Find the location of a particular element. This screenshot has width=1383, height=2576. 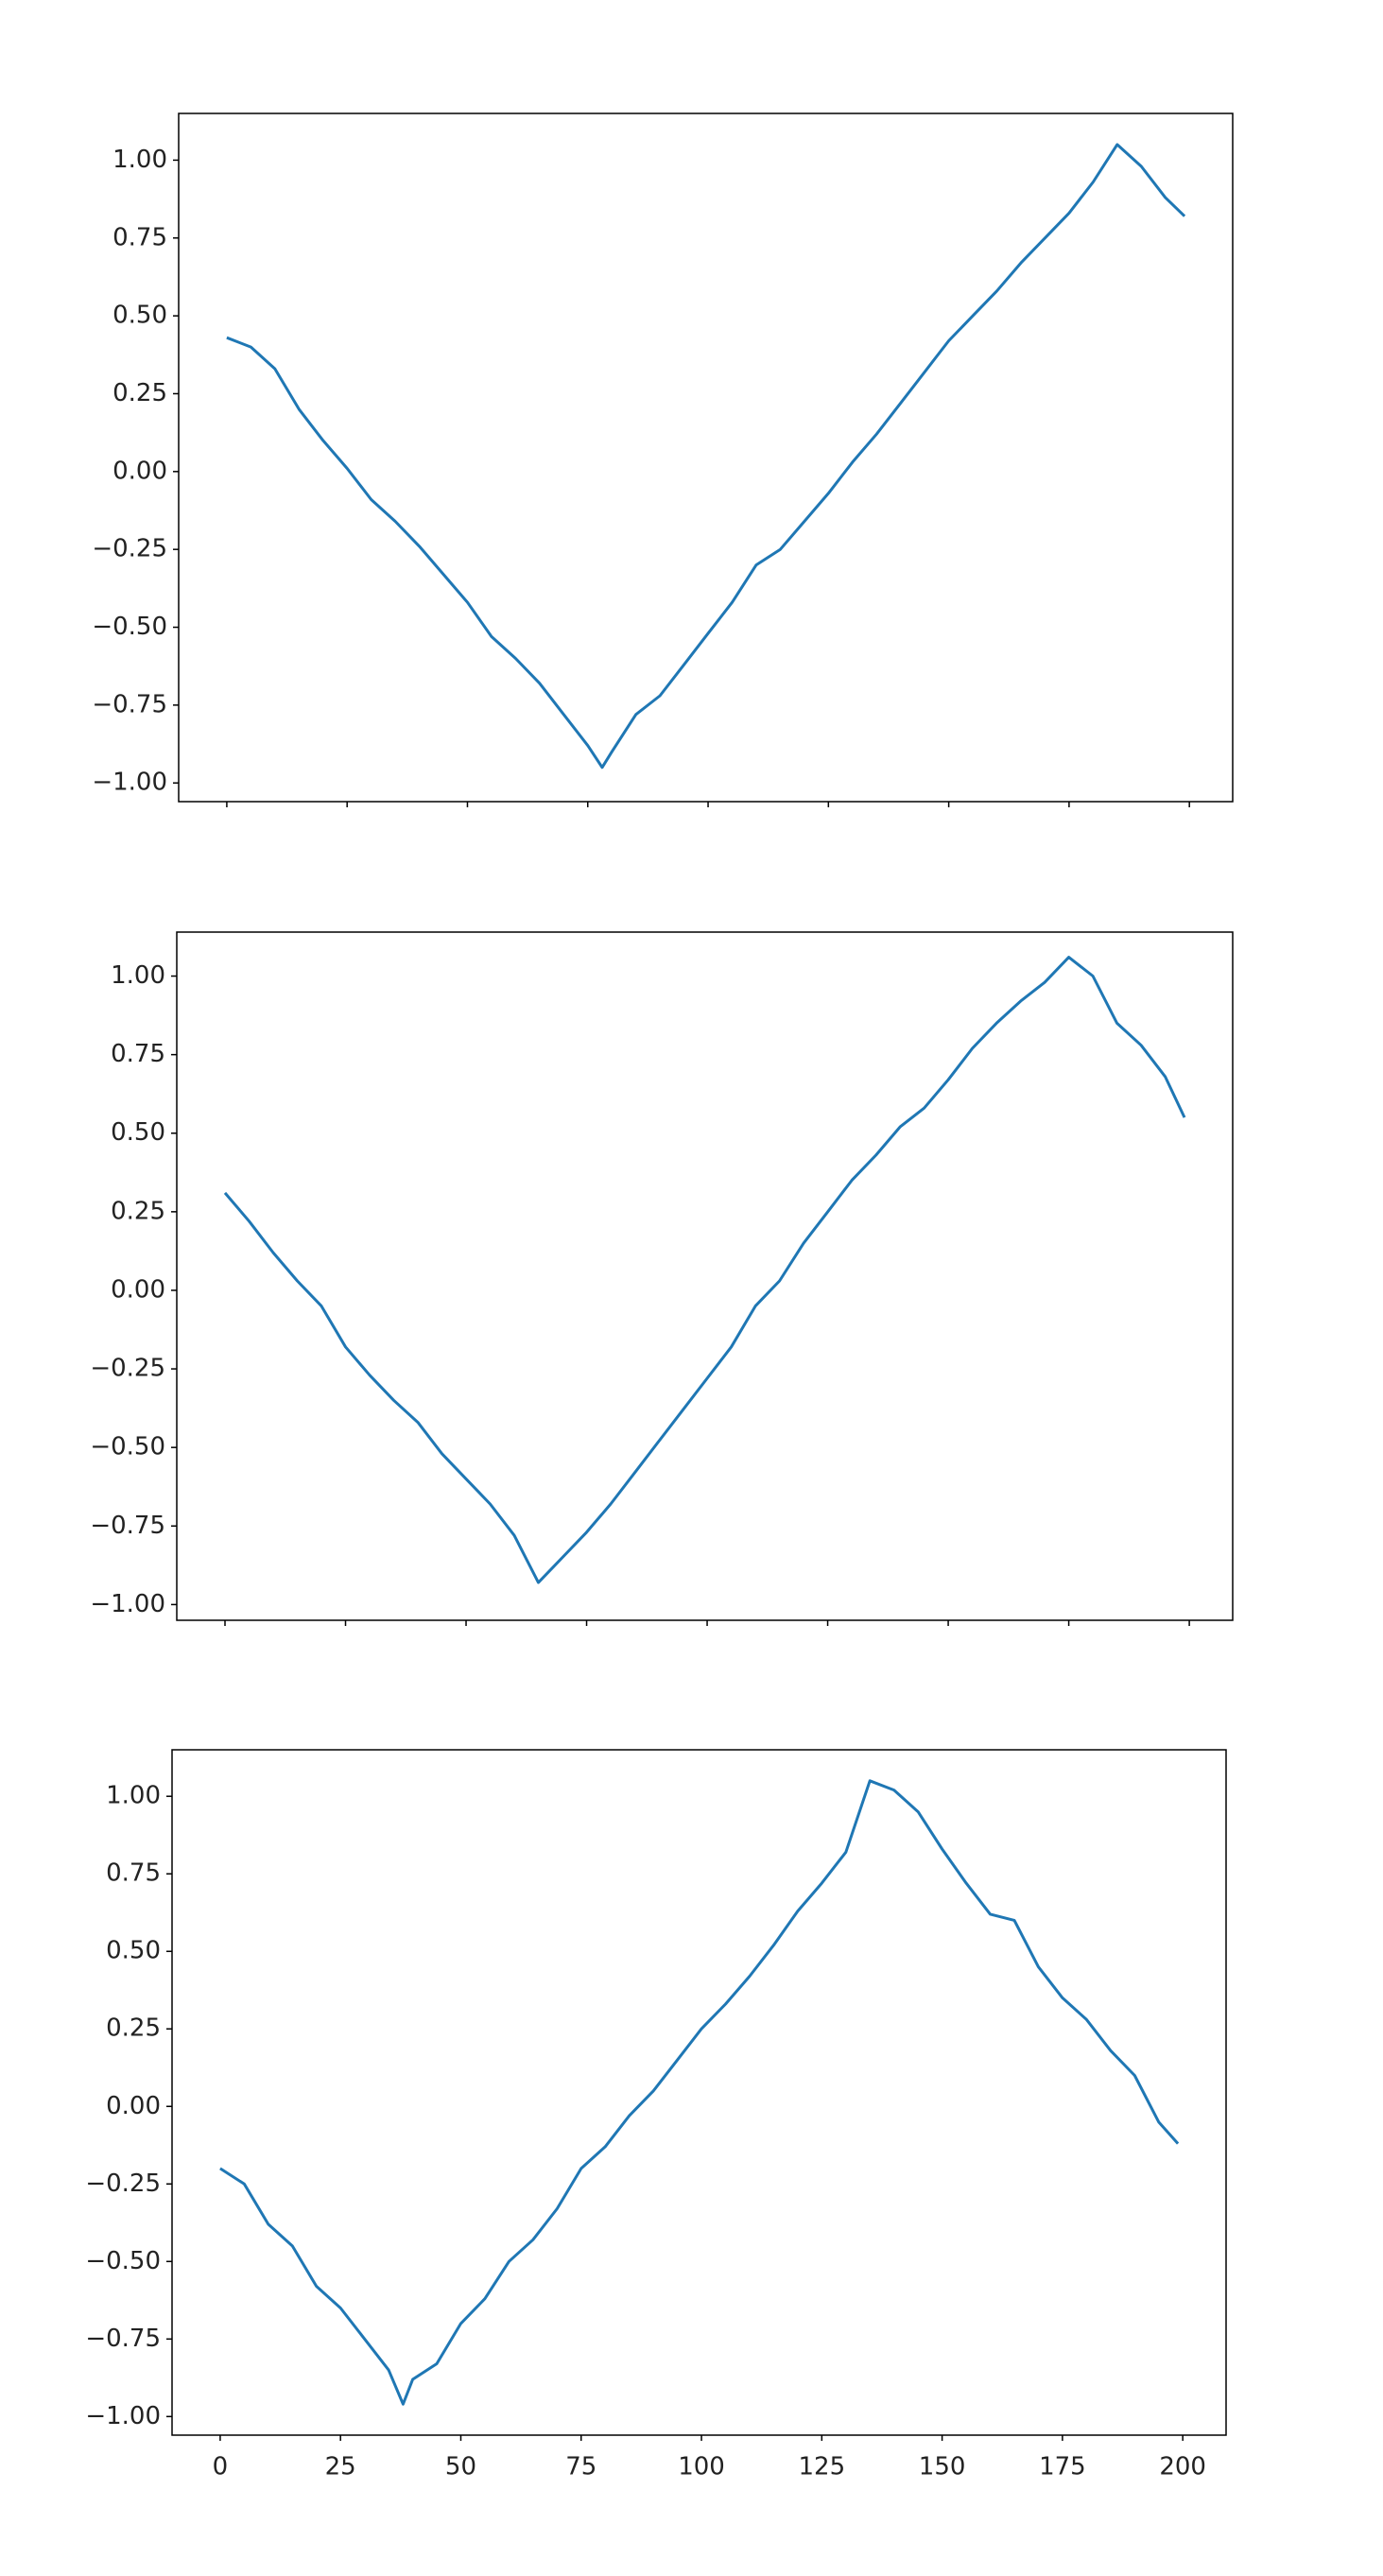

x-tick-label: 175 is located at coordinates (1062, 2467).